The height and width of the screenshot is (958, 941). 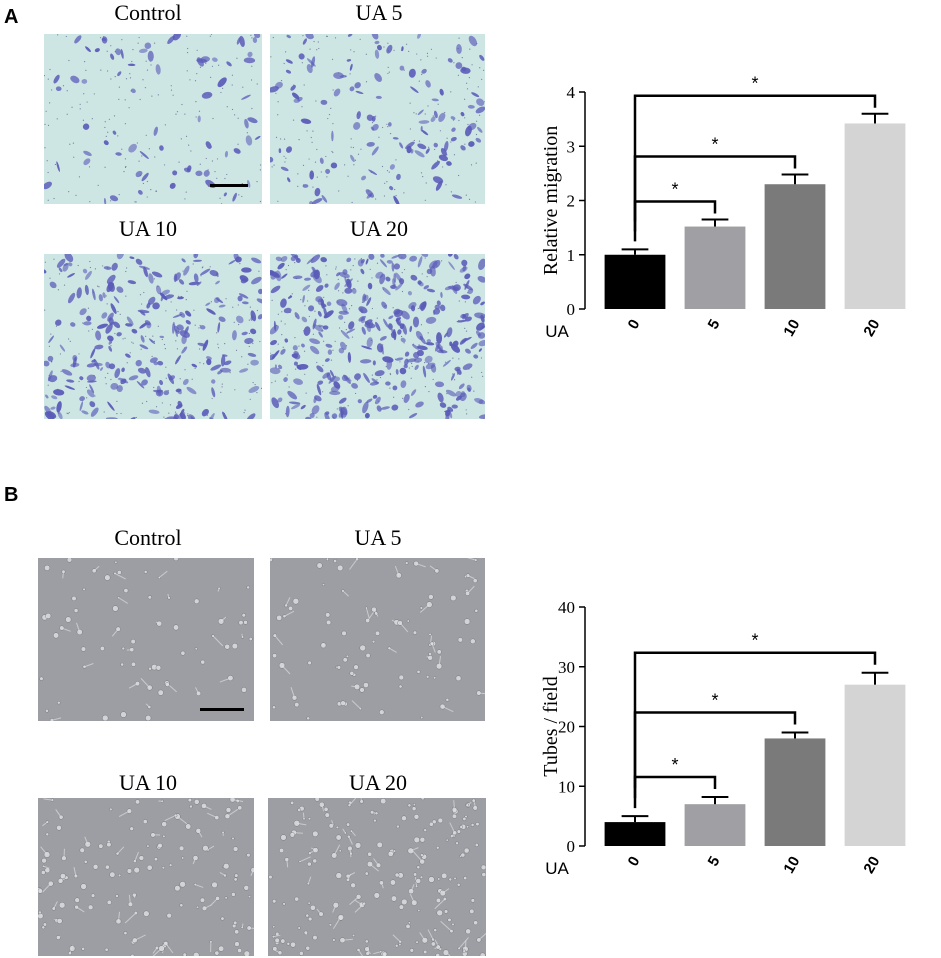 I want to click on chart-tubes-per-field: 0 10 20 30 40 Tubes / field UA 0 5 10 20 * * *, so click(x=723, y=738).